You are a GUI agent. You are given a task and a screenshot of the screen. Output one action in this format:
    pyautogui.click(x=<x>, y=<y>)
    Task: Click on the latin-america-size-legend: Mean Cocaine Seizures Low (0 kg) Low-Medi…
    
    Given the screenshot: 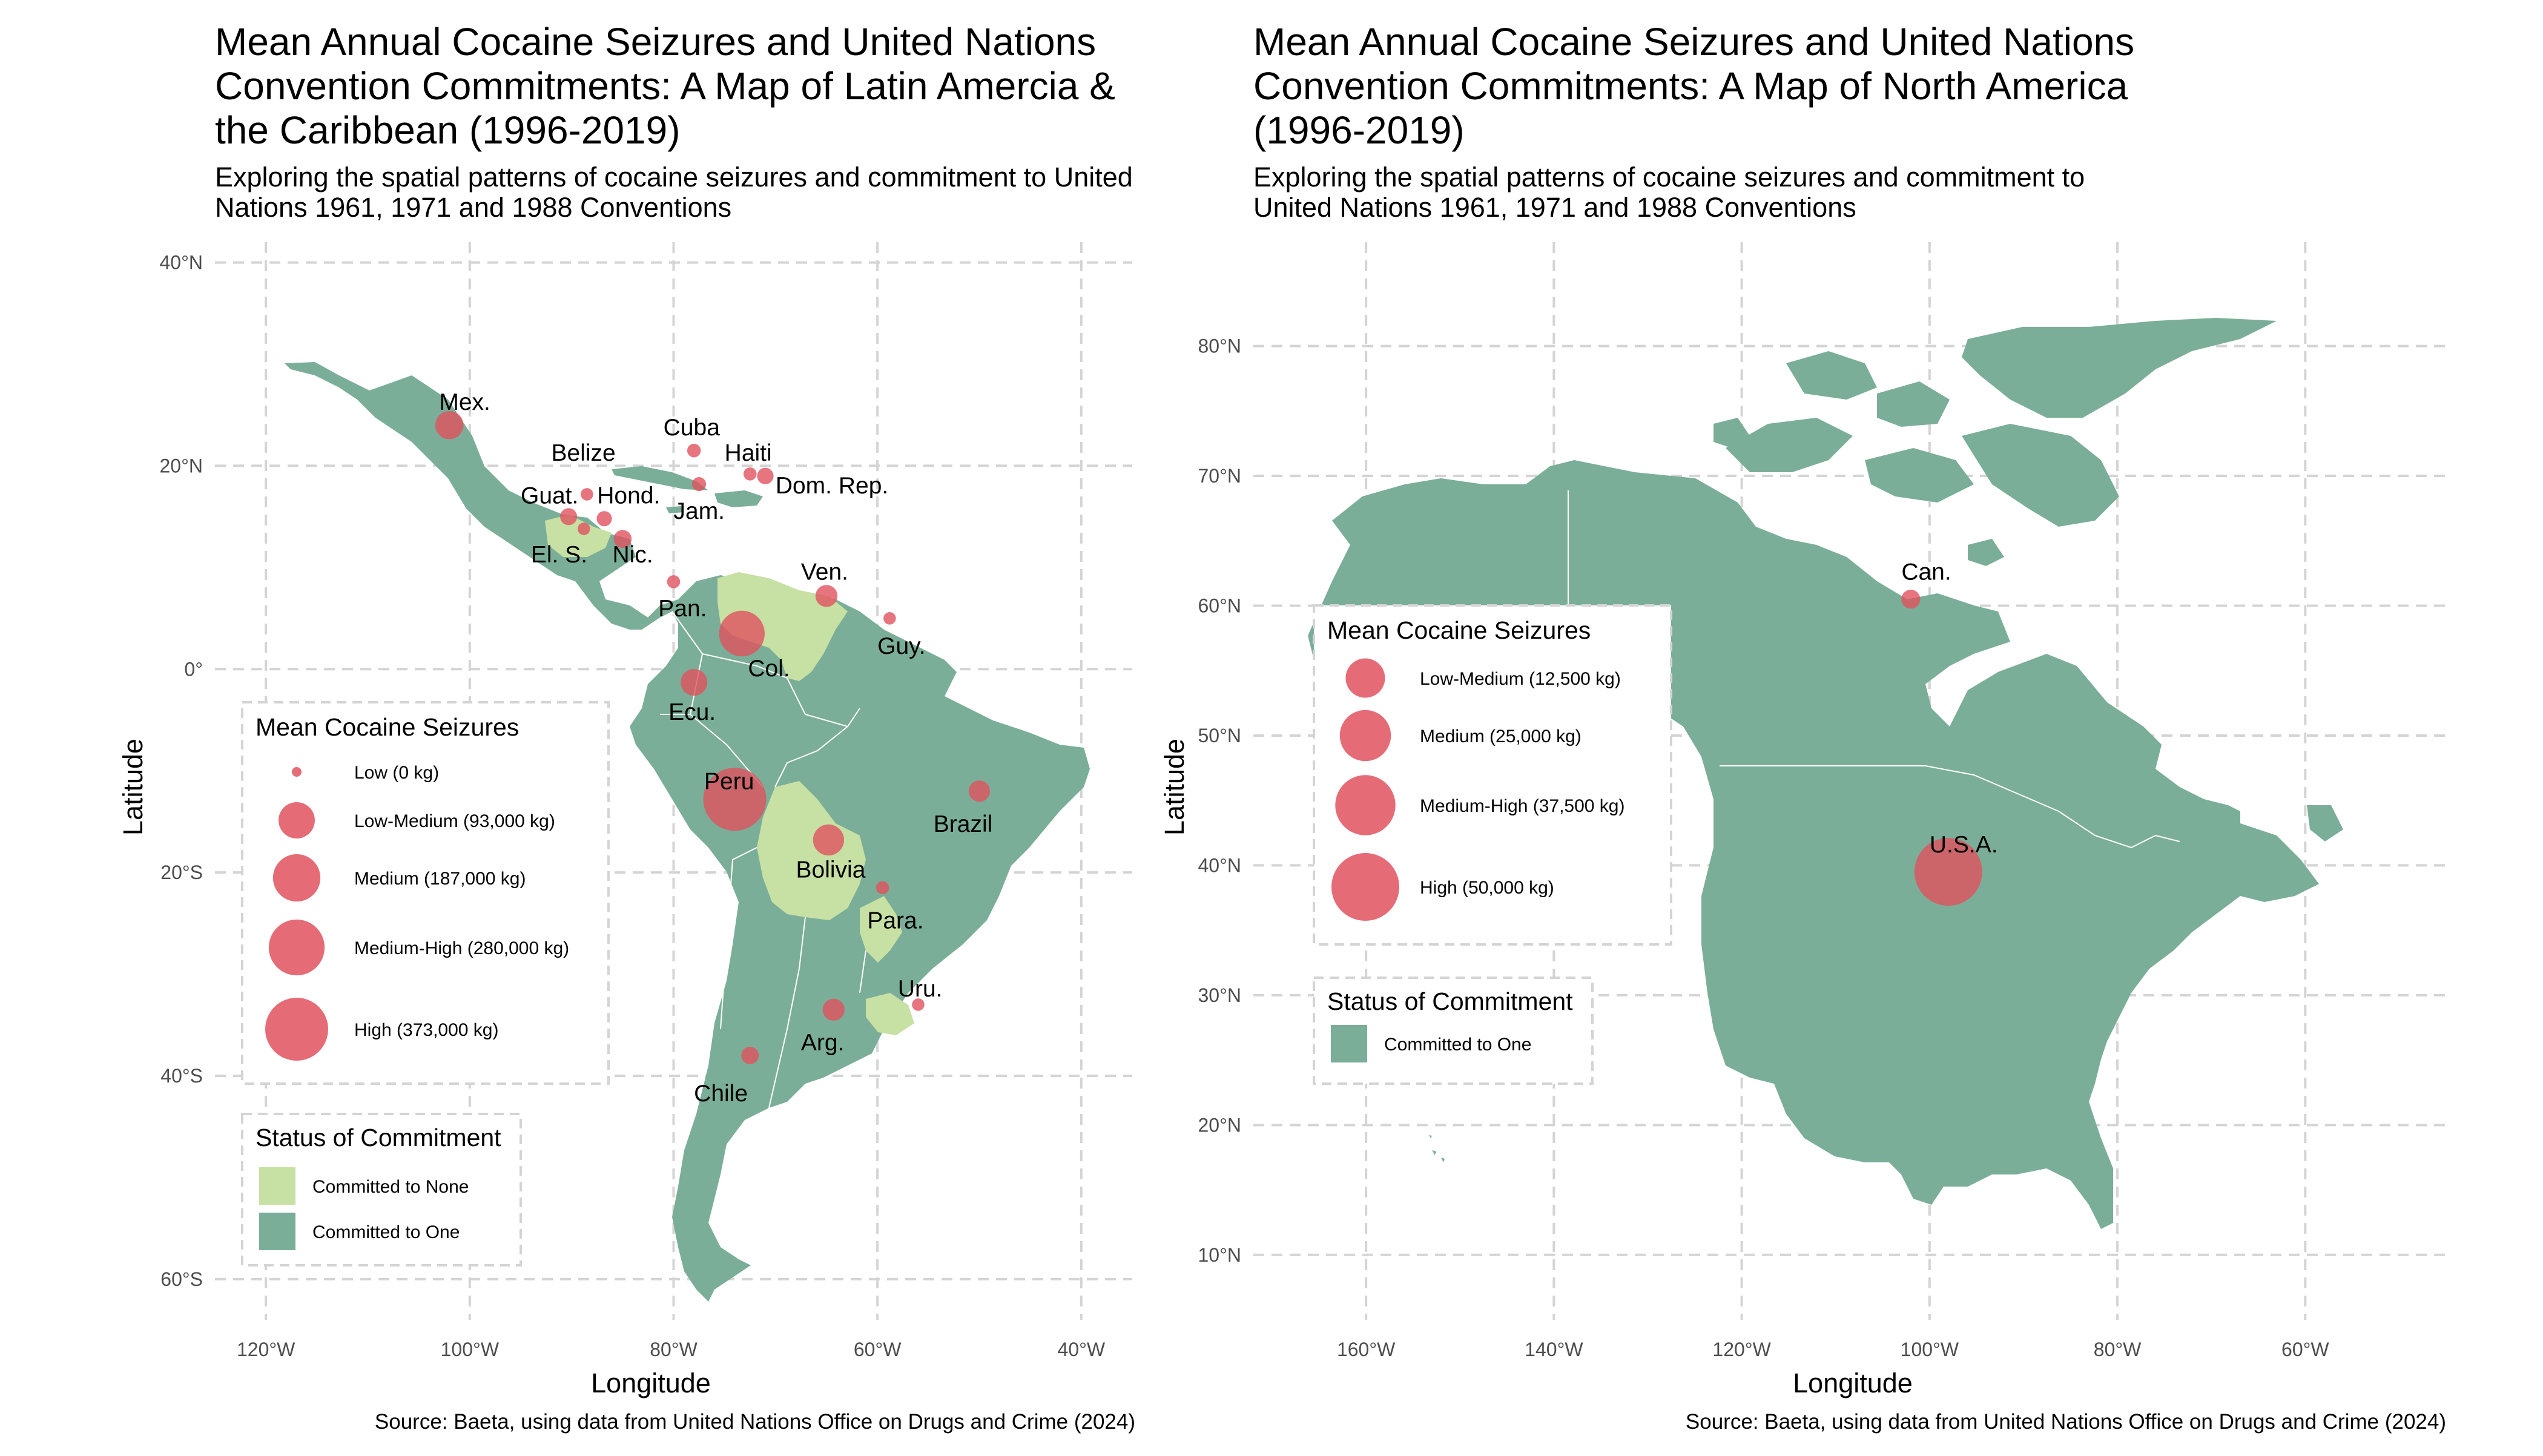 What is the action you would take?
    pyautogui.click(x=426, y=893)
    